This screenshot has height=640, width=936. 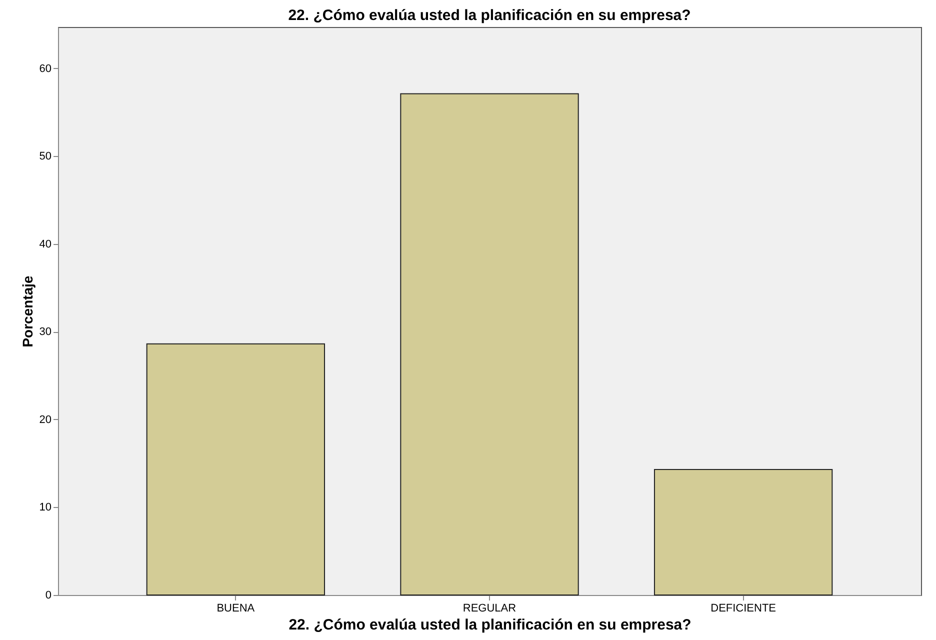 What do you see at coordinates (45, 332) in the screenshot?
I see `y-tick-label: 30` at bounding box center [45, 332].